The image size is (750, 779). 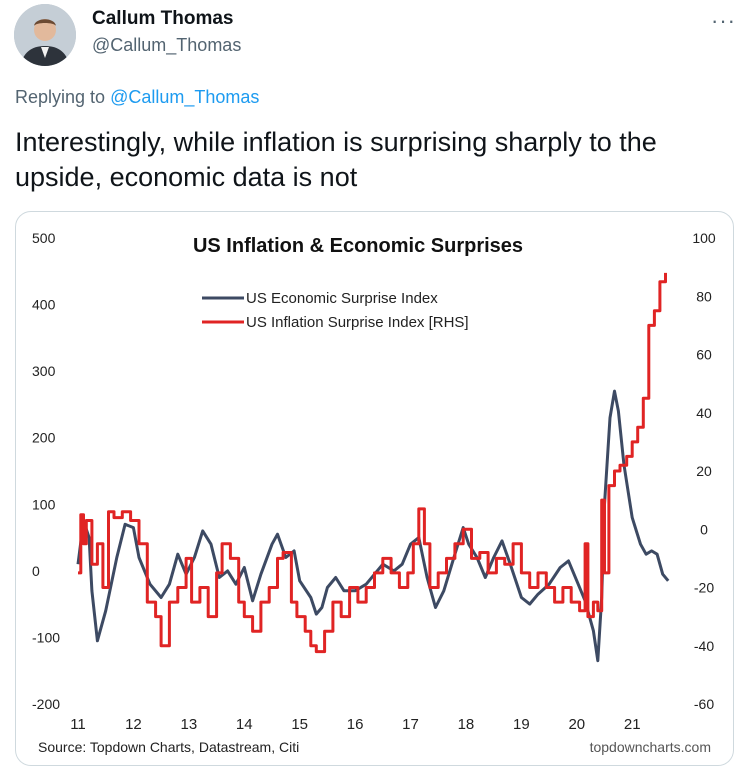 I want to click on right-tick-label: -20, so click(x=704, y=588).